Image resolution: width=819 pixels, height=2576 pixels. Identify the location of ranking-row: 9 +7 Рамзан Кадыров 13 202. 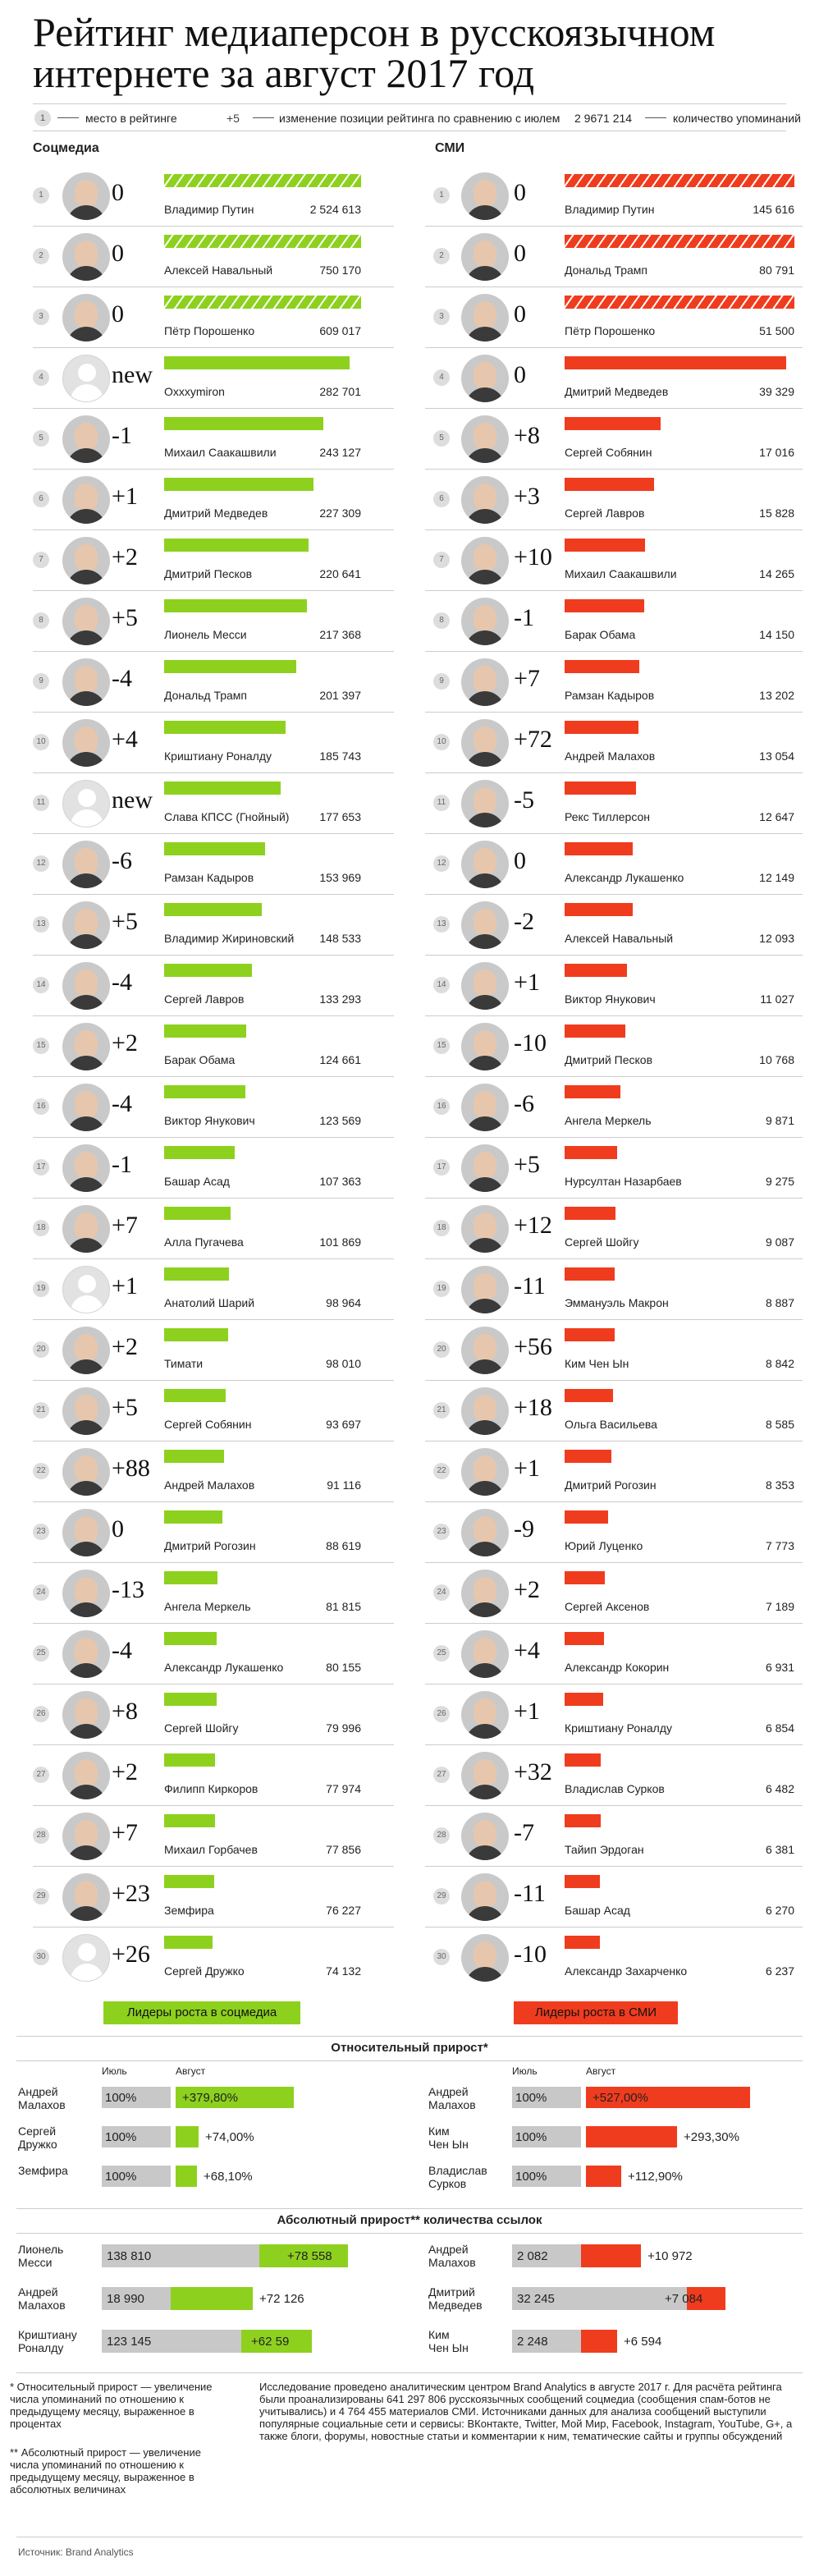
(614, 682).